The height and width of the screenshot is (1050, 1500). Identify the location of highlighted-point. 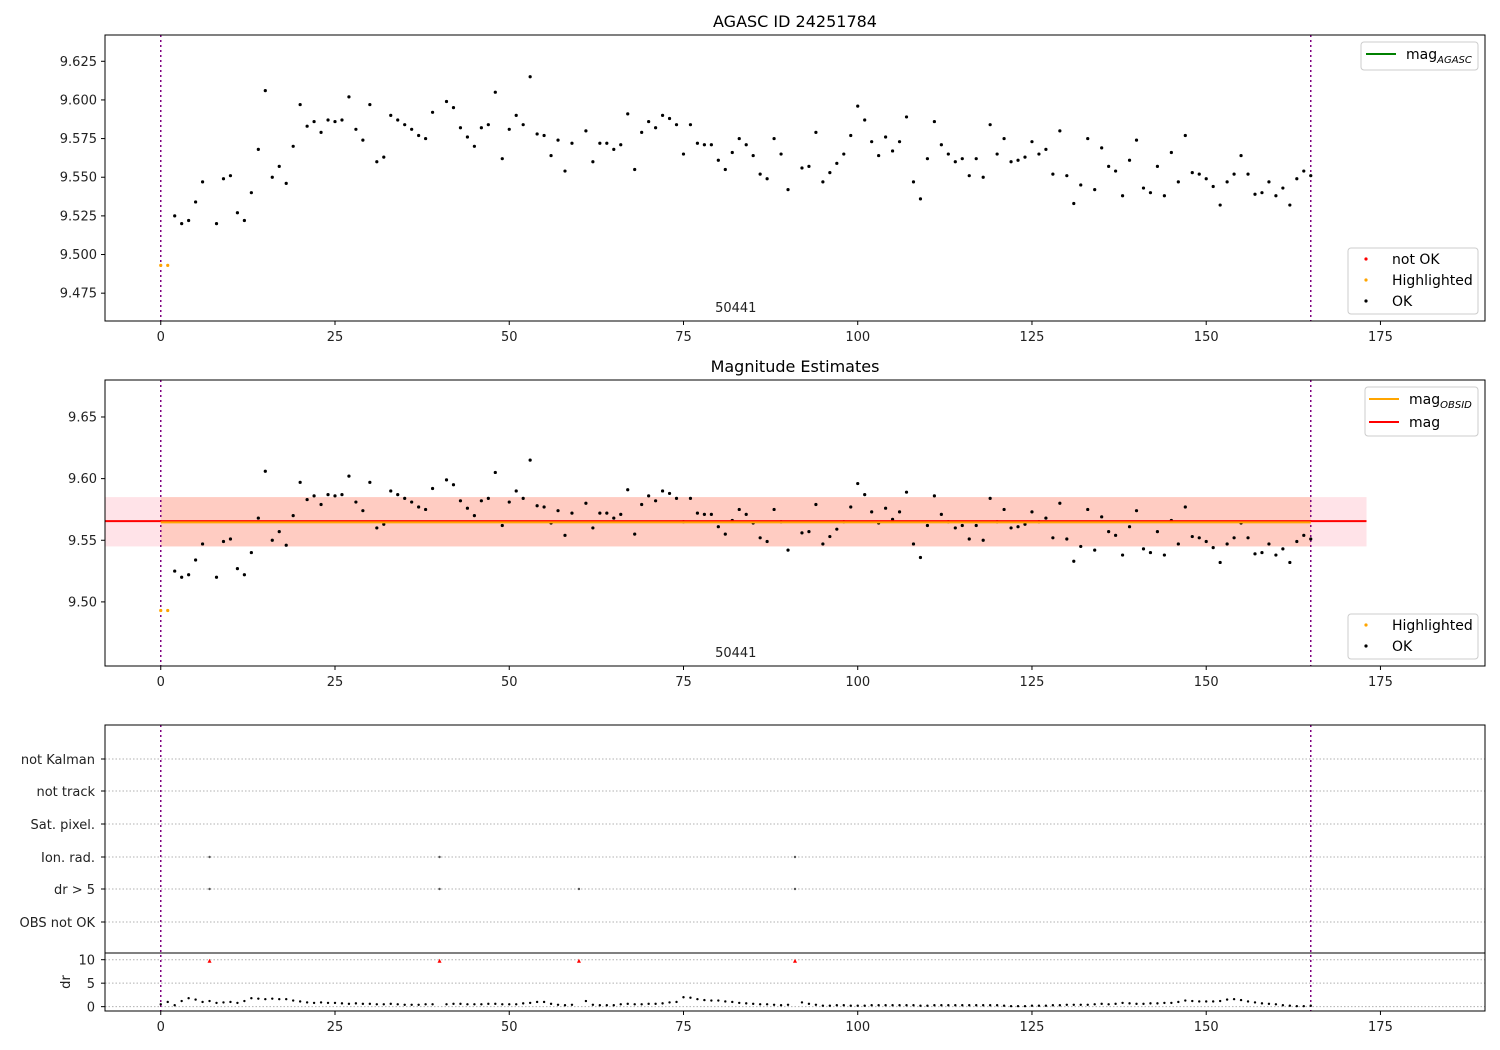
(161, 265).